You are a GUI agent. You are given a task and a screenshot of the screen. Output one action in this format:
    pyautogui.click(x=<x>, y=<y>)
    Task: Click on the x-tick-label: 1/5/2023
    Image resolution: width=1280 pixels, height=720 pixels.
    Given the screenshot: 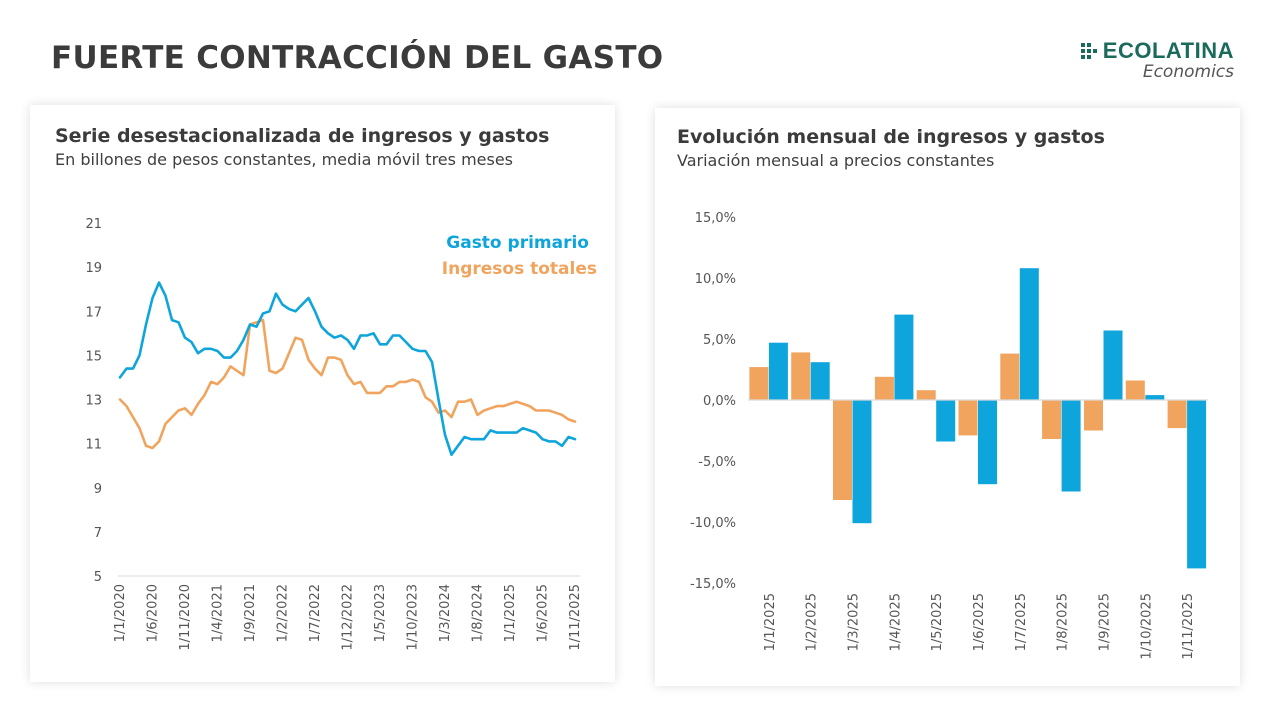 What is the action you would take?
    pyautogui.click(x=380, y=613)
    